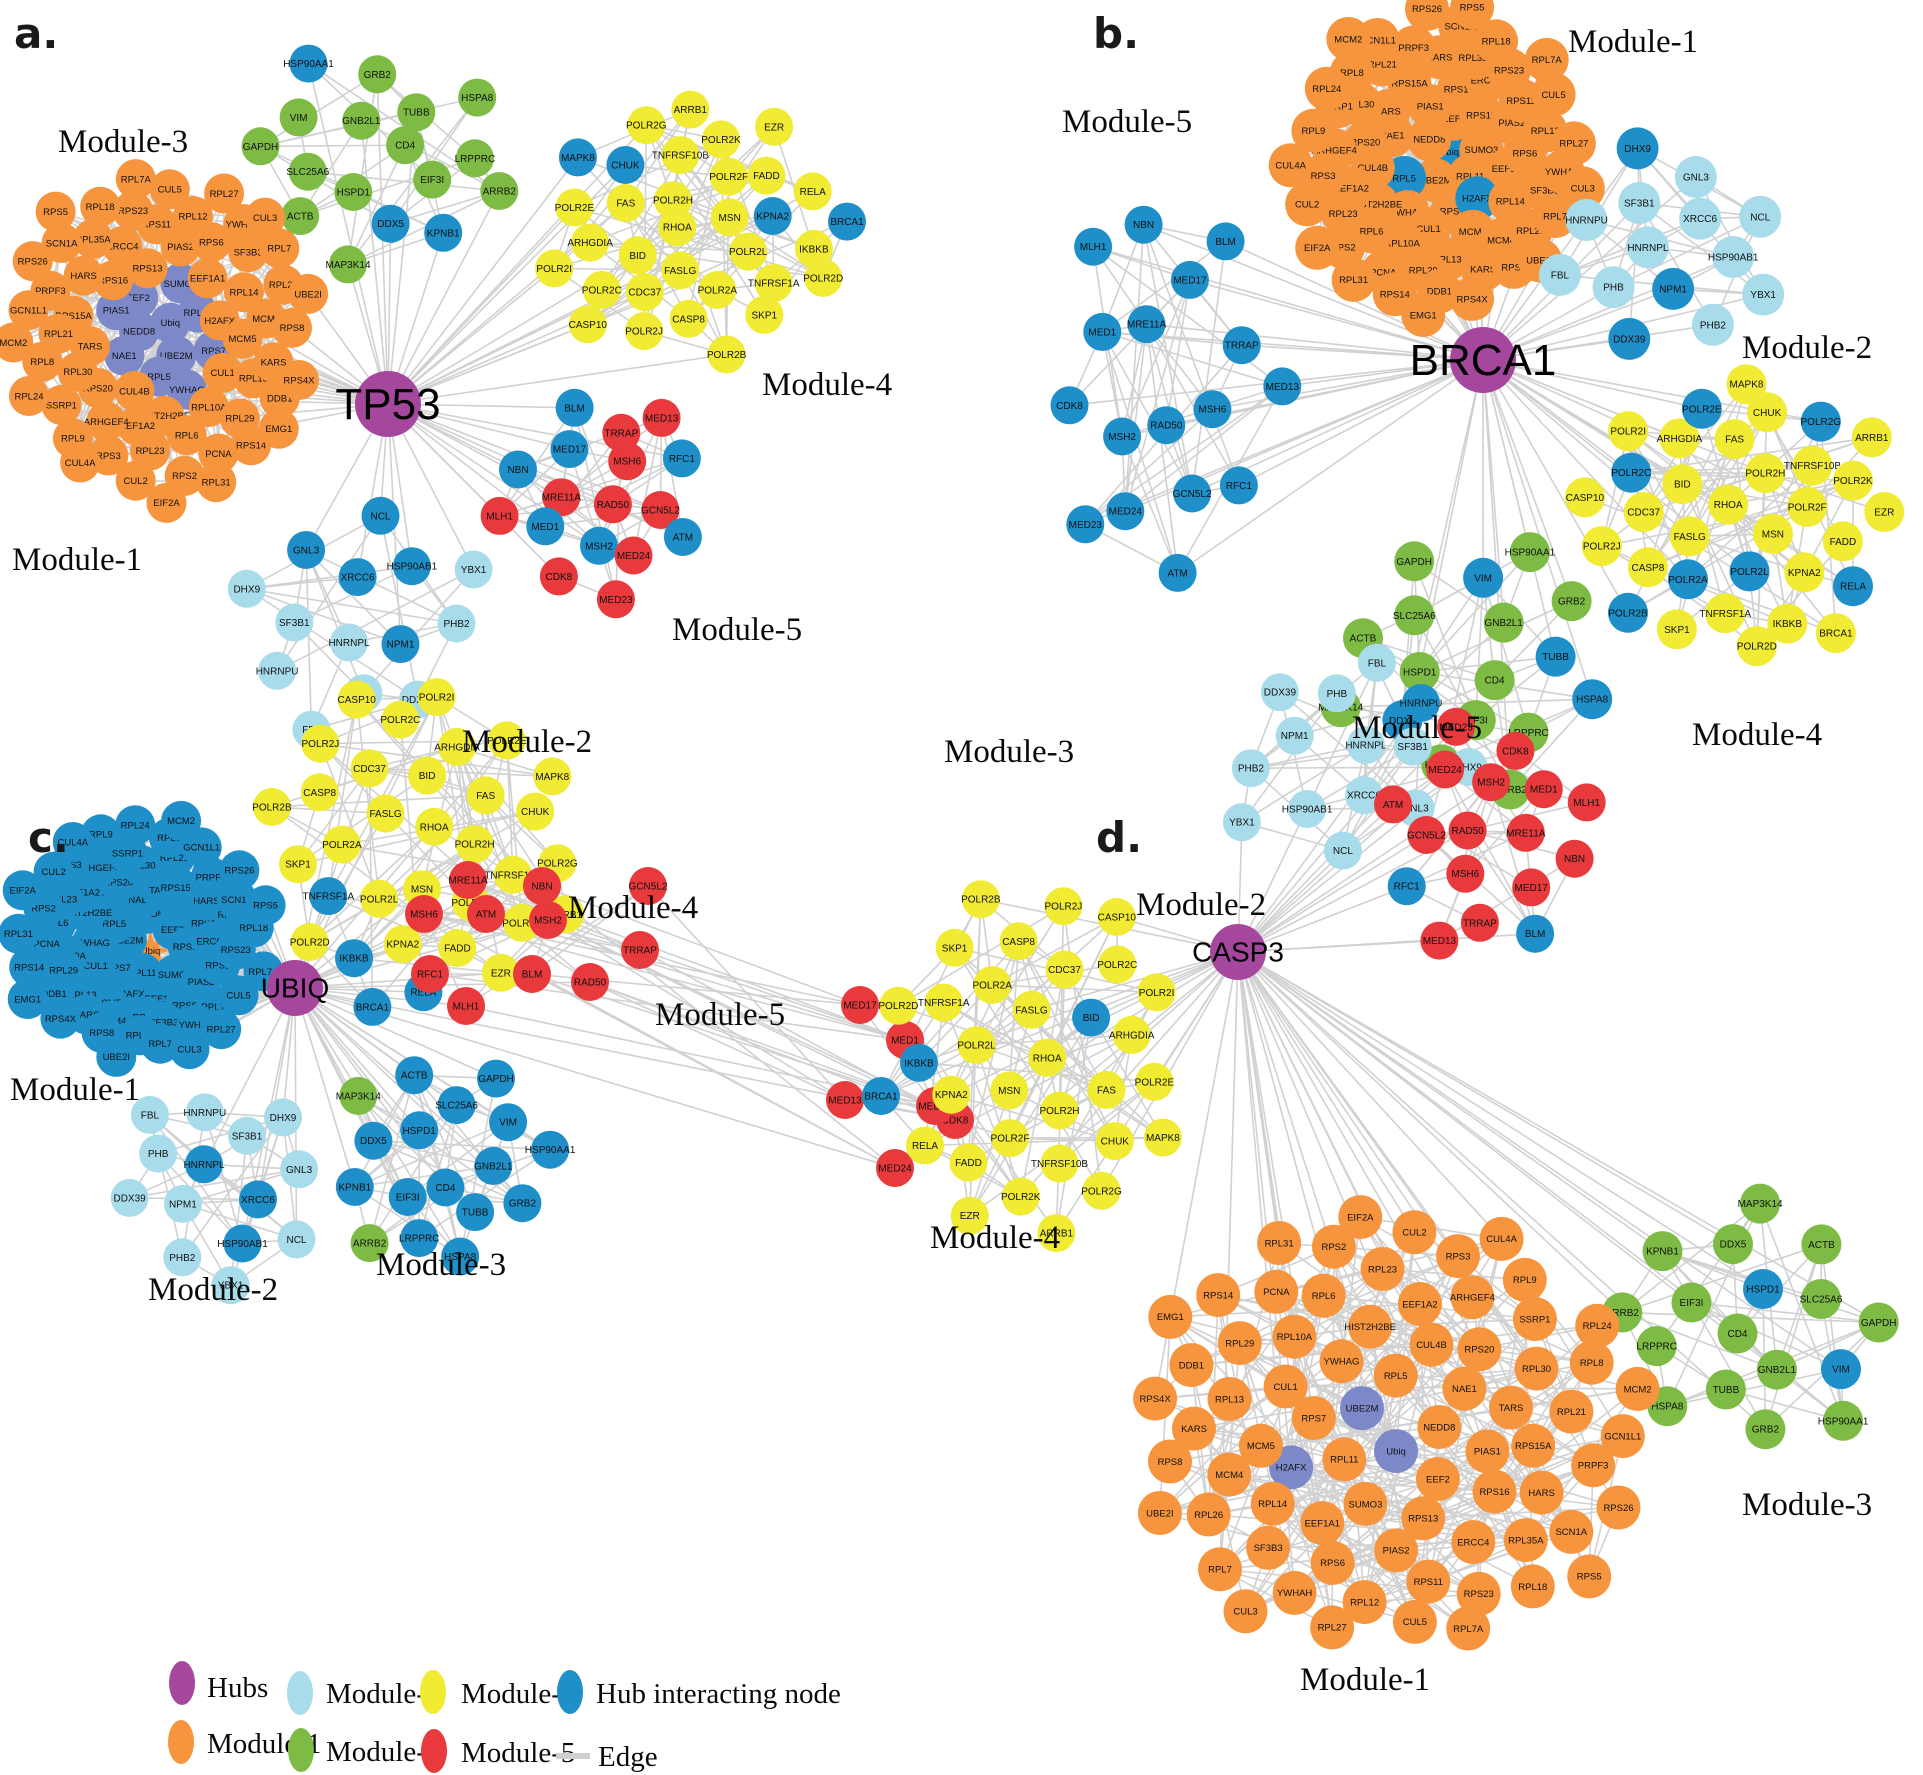 The width and height of the screenshot is (1923, 1775). I want to click on node-KPNA2, so click(1804, 572).